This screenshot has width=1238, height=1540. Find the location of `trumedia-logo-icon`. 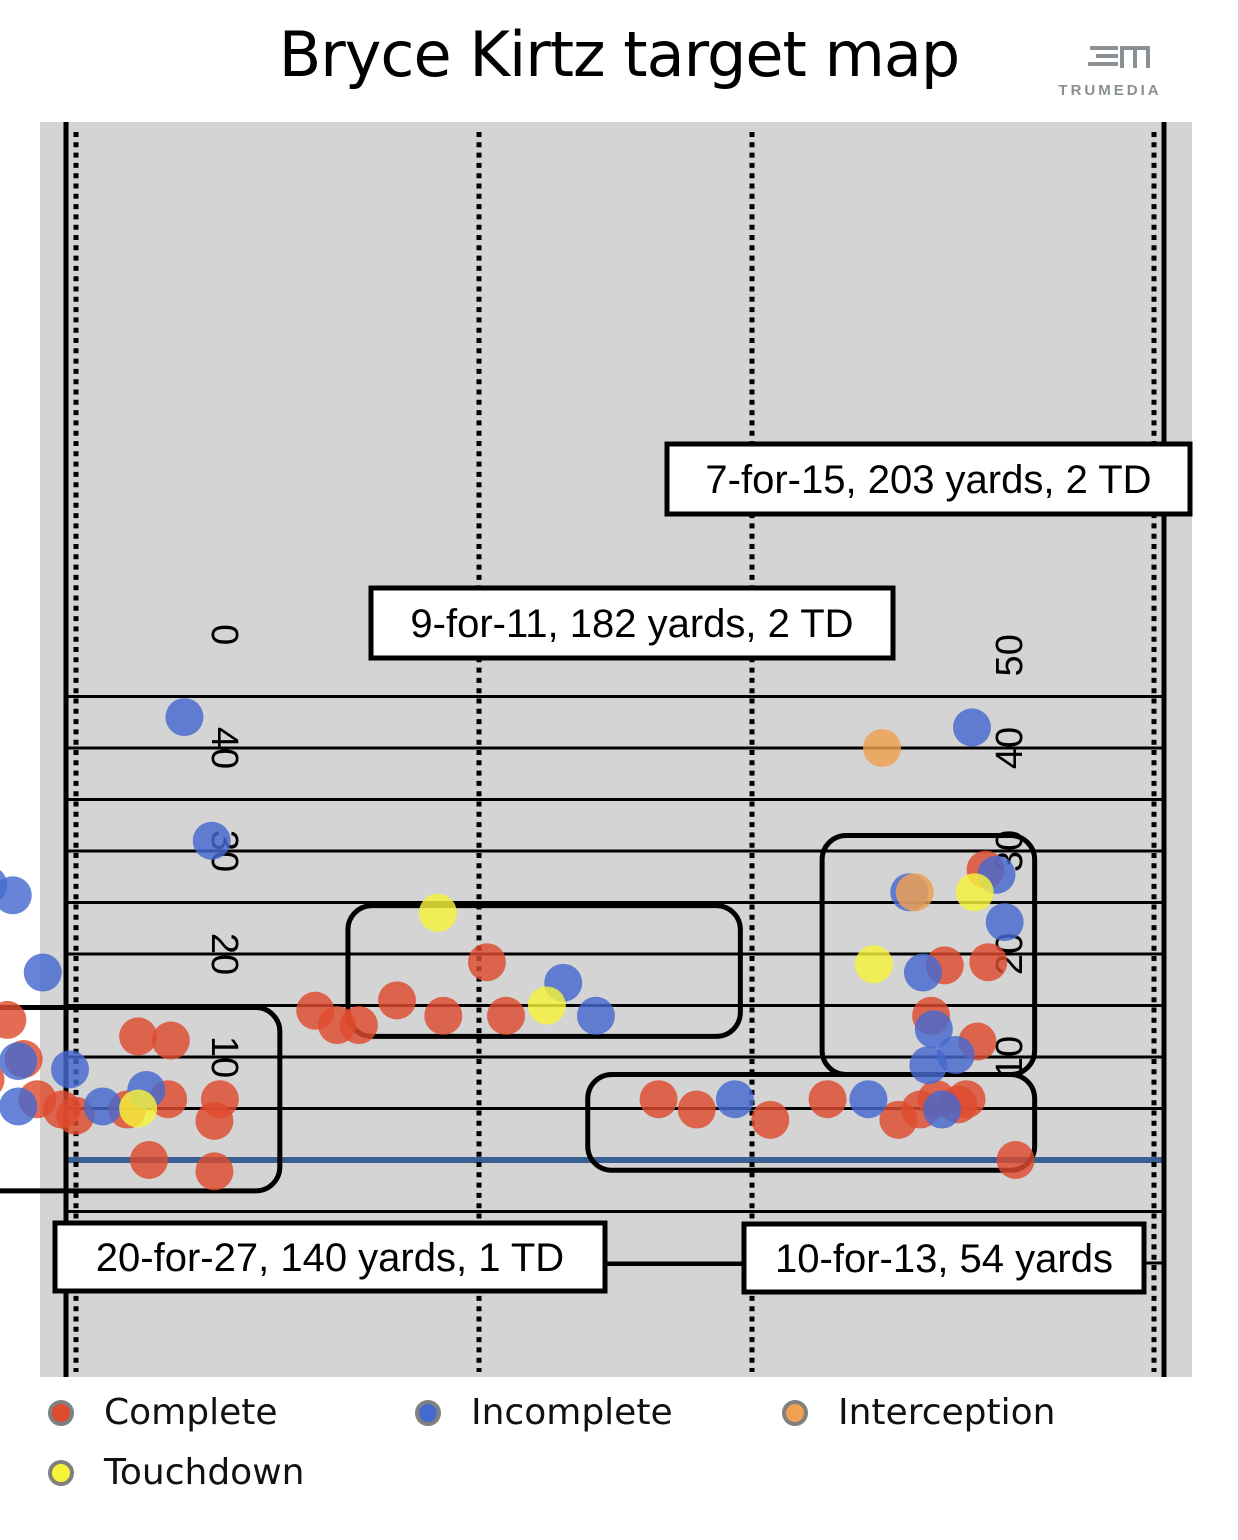

trumedia-logo-icon is located at coordinates (1119, 57).